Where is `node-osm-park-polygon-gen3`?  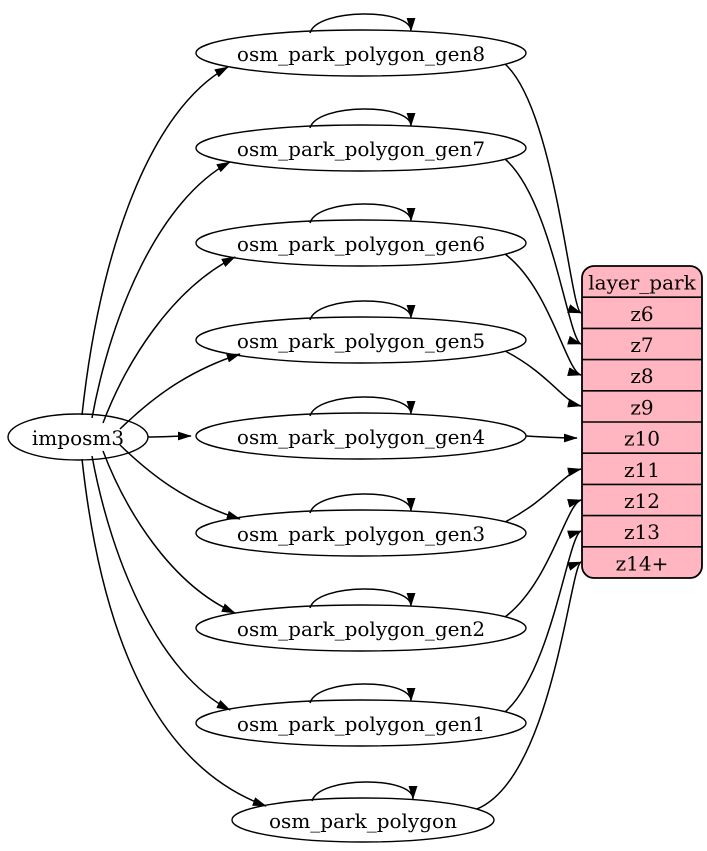
node-osm-park-polygon-gen3 is located at coordinates (361, 533).